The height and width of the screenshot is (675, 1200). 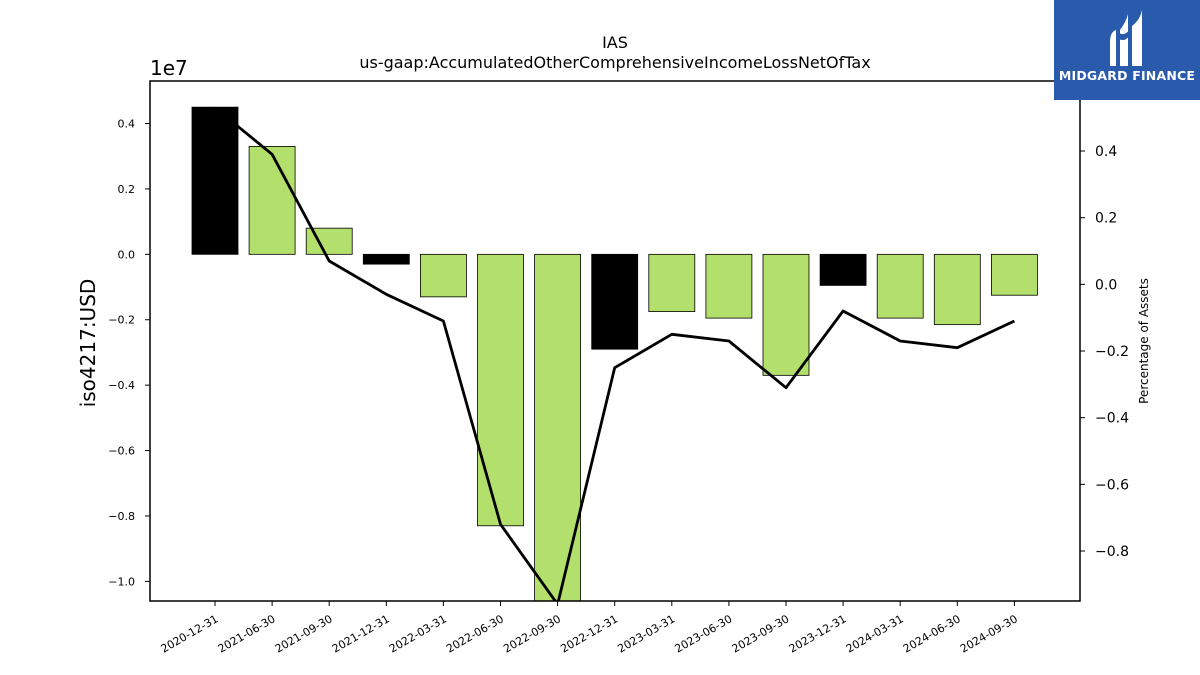 What do you see at coordinates (589, 633) in the screenshot?
I see `x-tick-label: 2022-12-31` at bounding box center [589, 633].